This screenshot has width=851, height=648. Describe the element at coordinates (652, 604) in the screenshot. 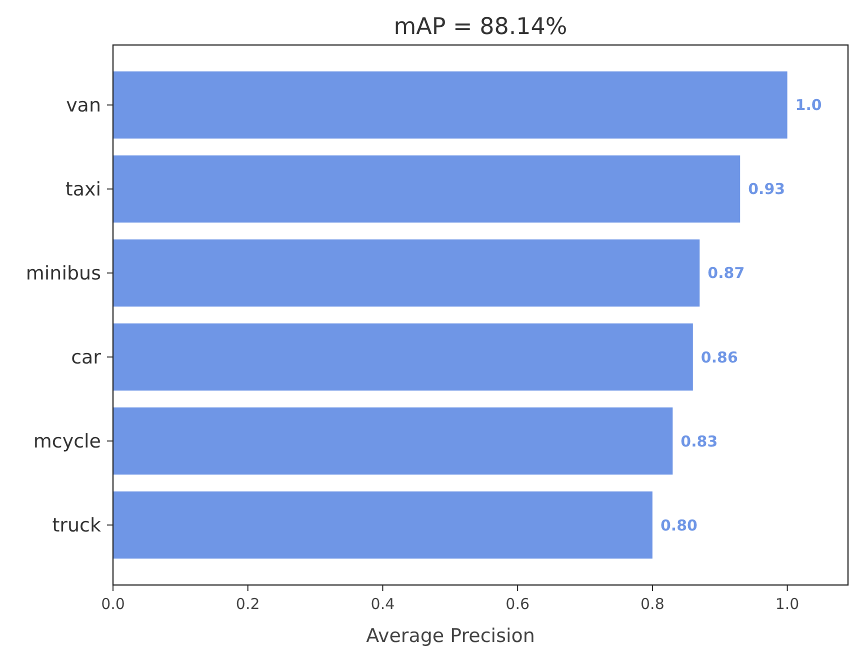

I see `x-tick-label: 0.8` at that location.